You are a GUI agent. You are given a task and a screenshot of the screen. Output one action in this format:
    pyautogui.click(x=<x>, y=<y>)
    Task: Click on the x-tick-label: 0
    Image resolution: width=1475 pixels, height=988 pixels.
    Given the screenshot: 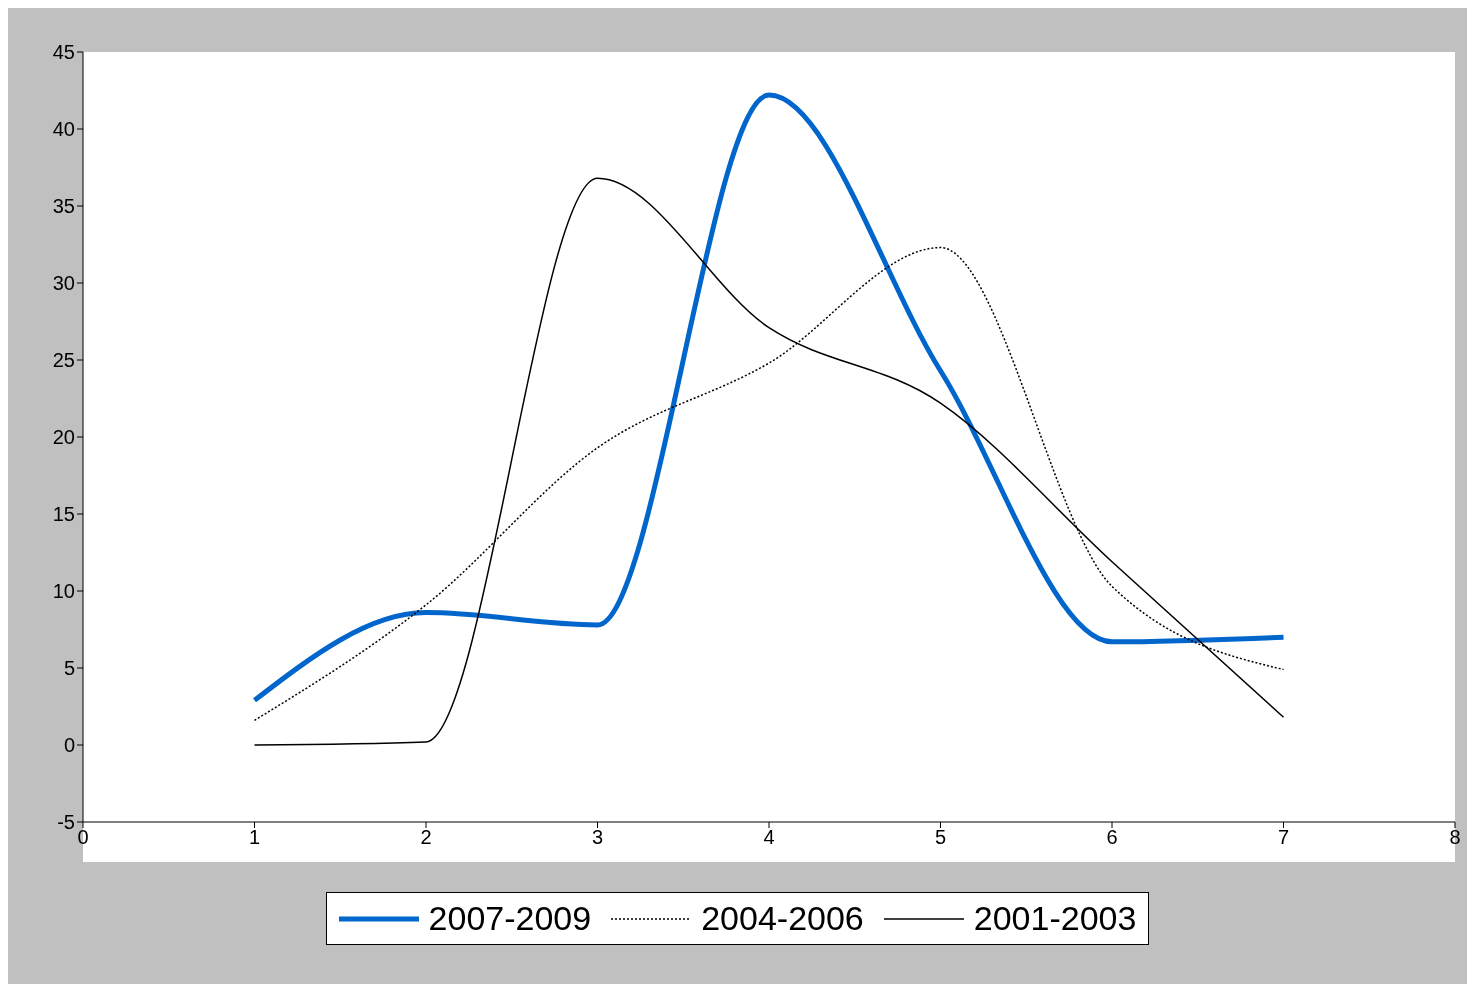 What is the action you would take?
    pyautogui.click(x=83, y=837)
    